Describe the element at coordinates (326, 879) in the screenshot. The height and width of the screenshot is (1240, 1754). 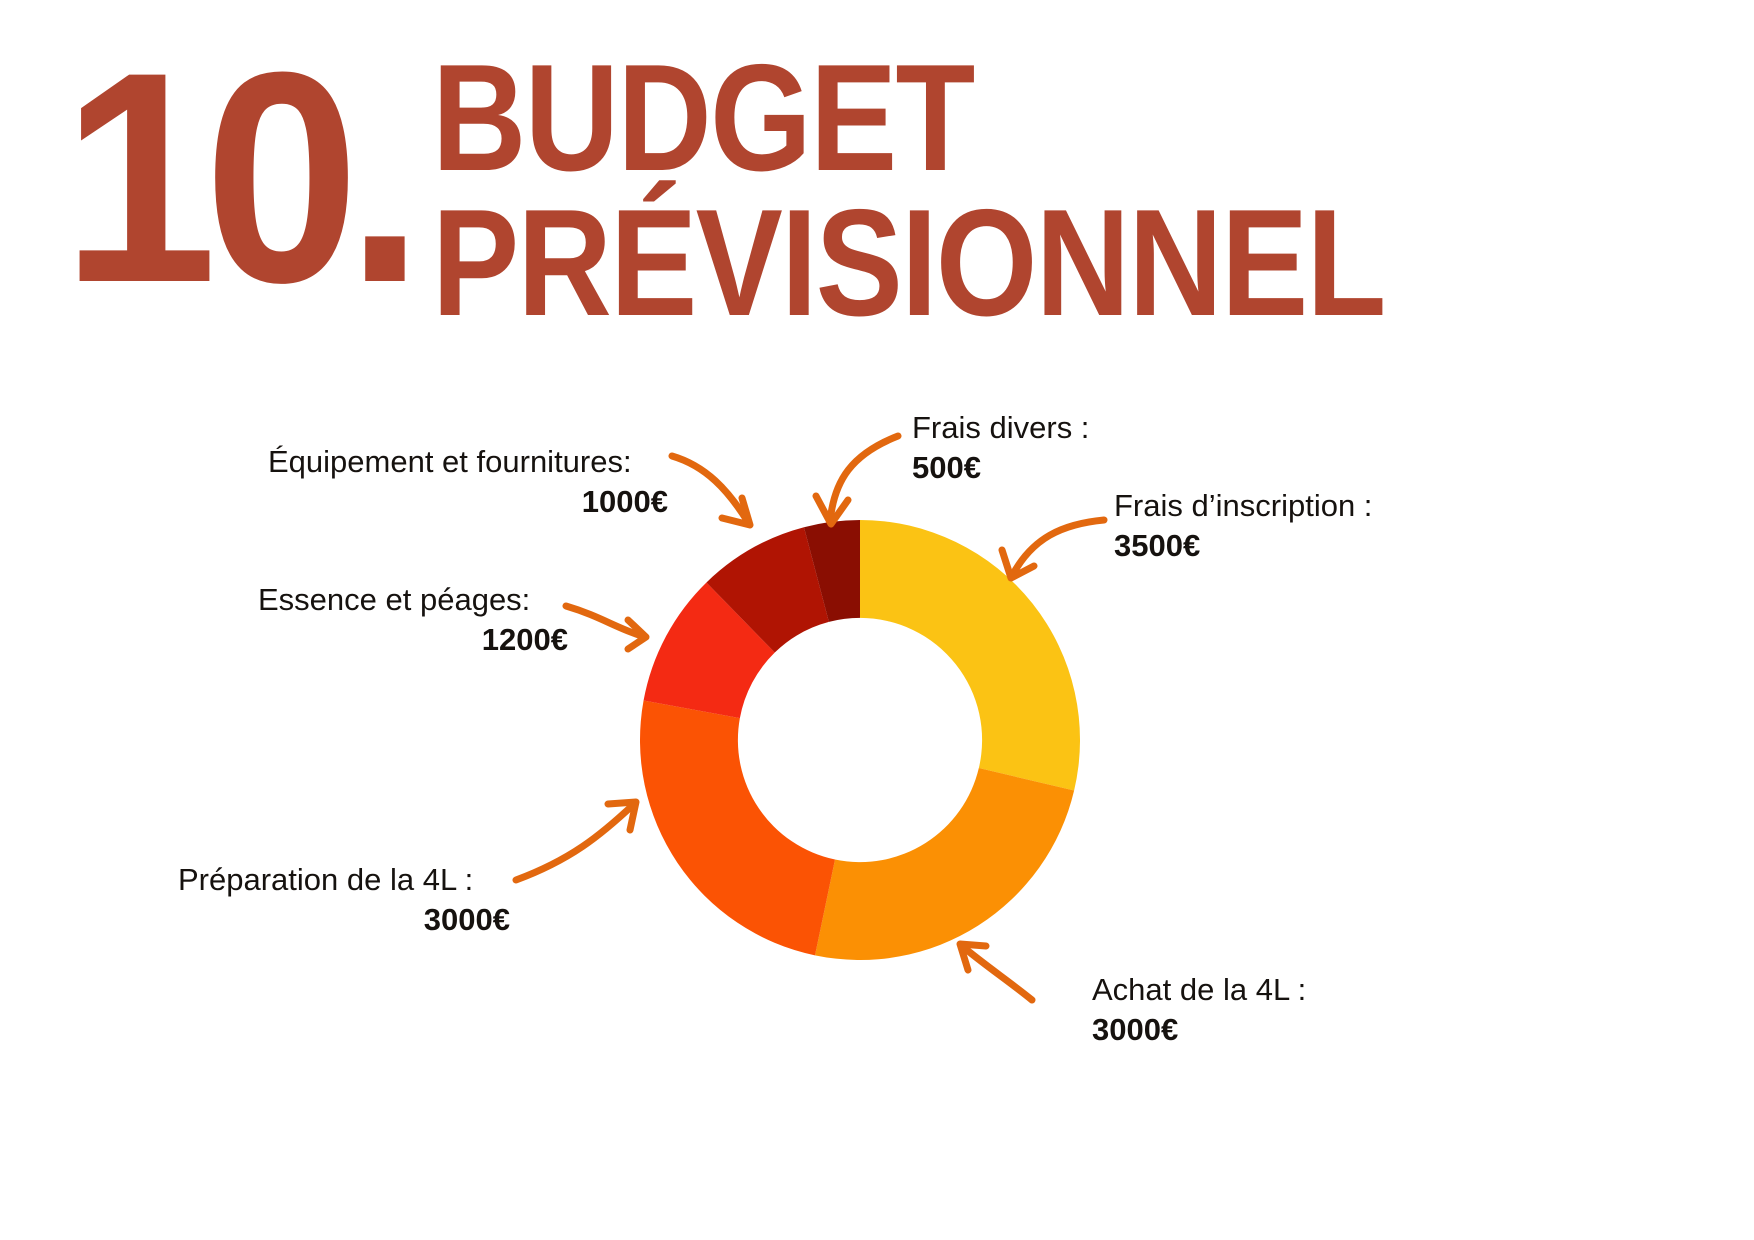
I see `callout-preparation-label: Préparation de la 4L :` at that location.